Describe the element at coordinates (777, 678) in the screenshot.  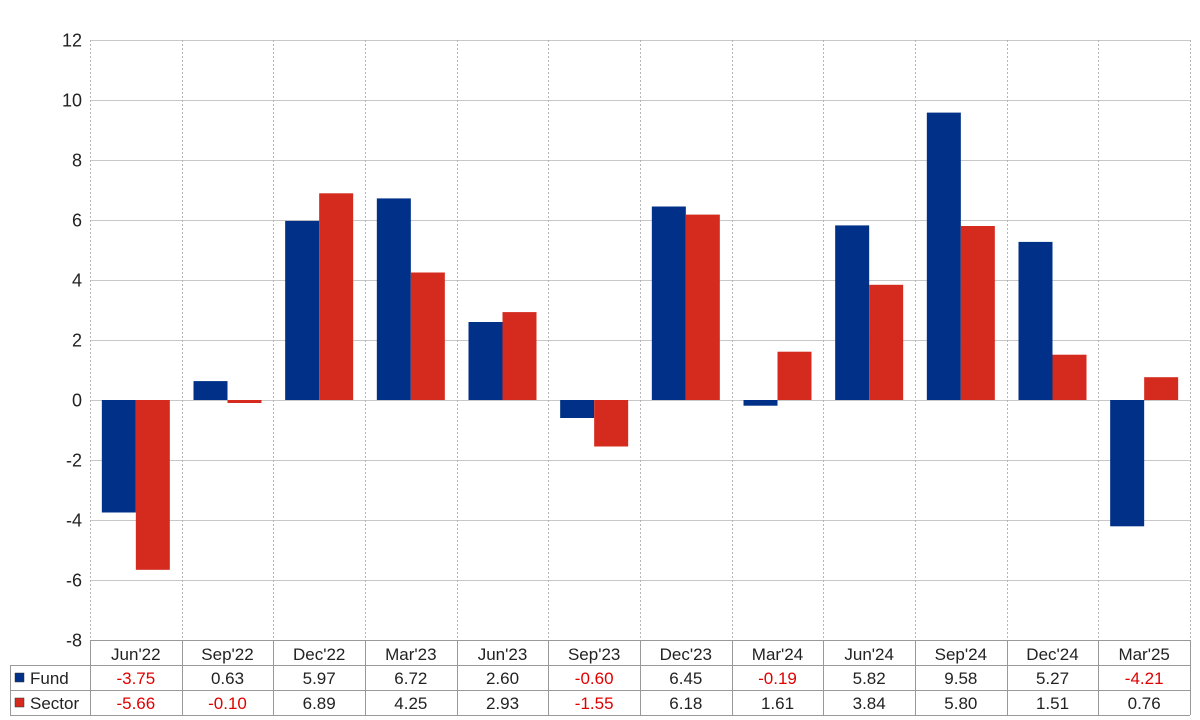
I see `data-label: -0.19` at that location.